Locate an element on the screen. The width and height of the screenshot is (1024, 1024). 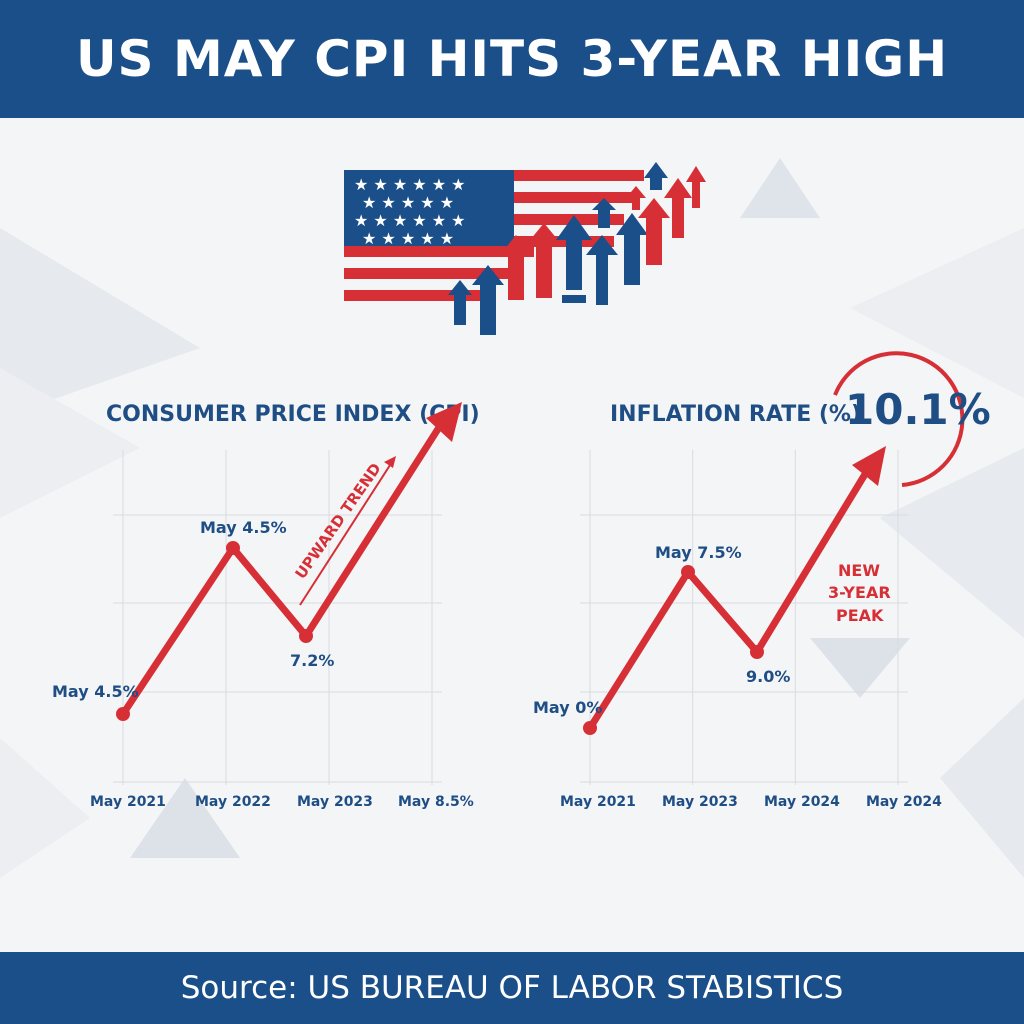
inflation-chart-title: INFLATION RATE (%) is located at coordinates (736, 414).